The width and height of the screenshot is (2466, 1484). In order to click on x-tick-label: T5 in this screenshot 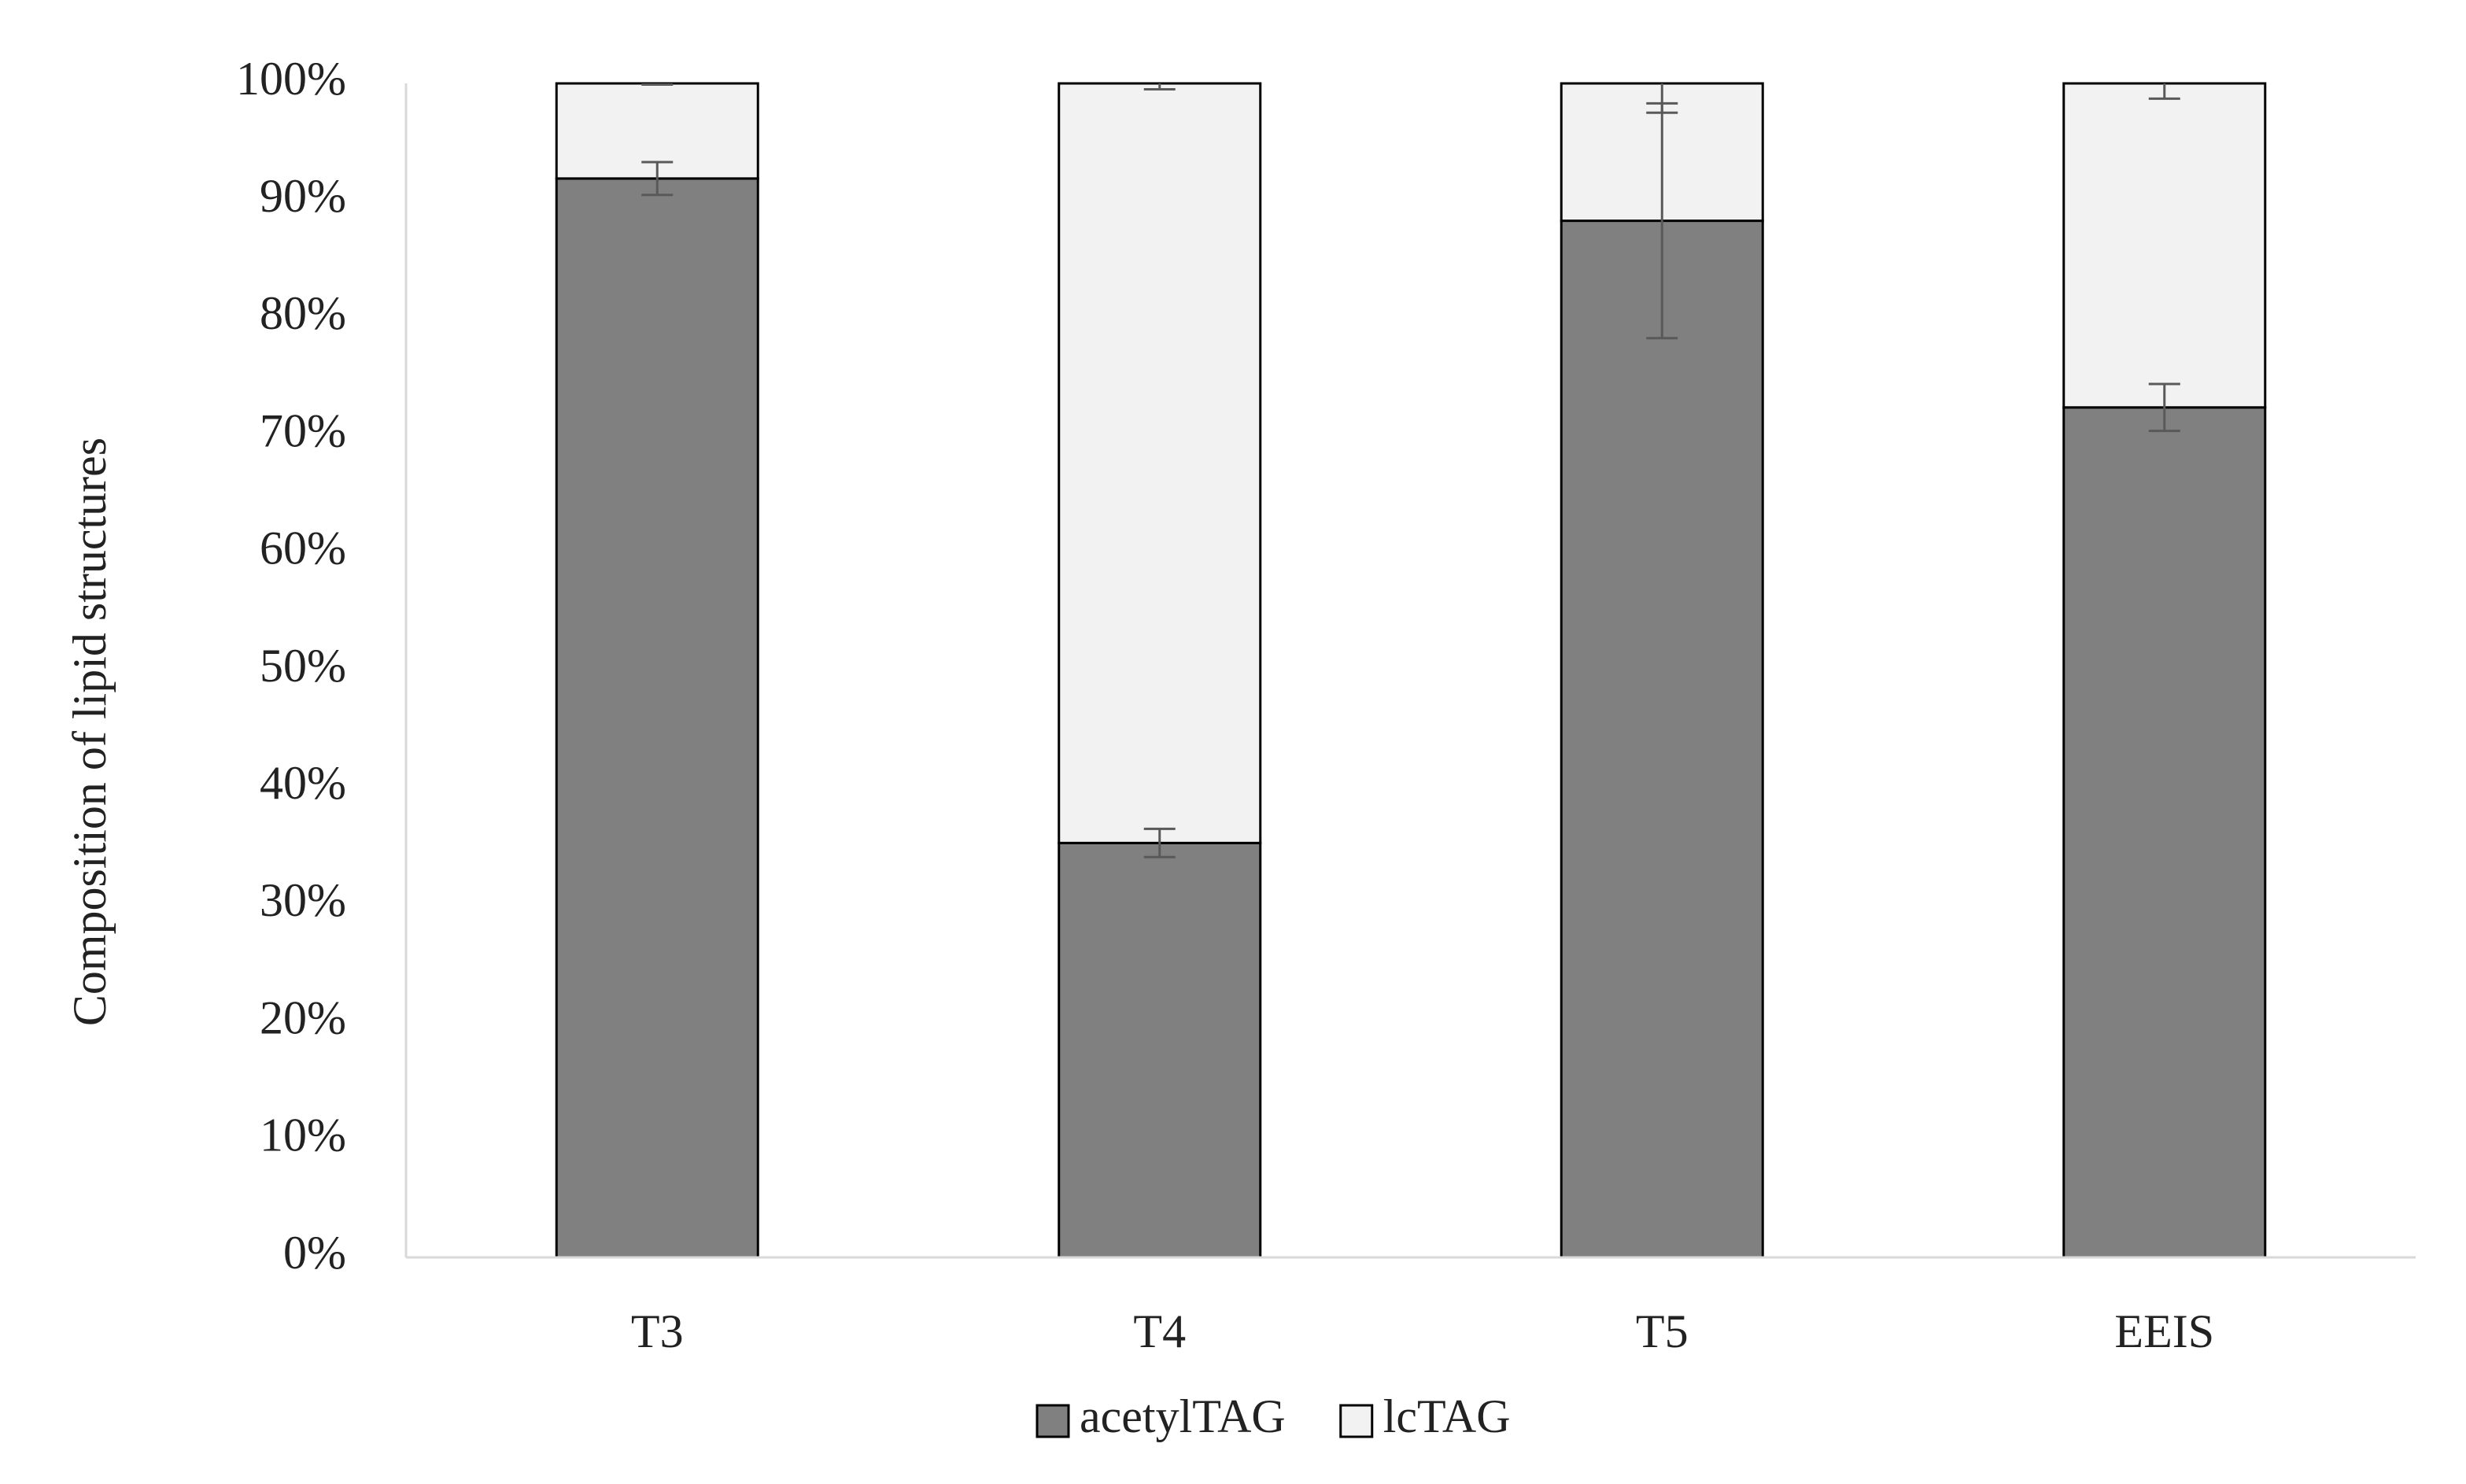, I will do `click(1662, 1331)`.